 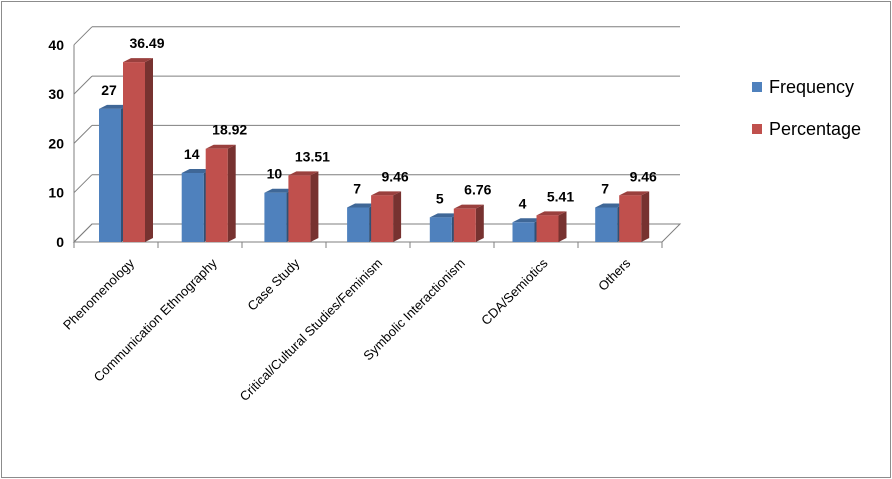 I want to click on x-category-label: Case Study, so click(x=273, y=284).